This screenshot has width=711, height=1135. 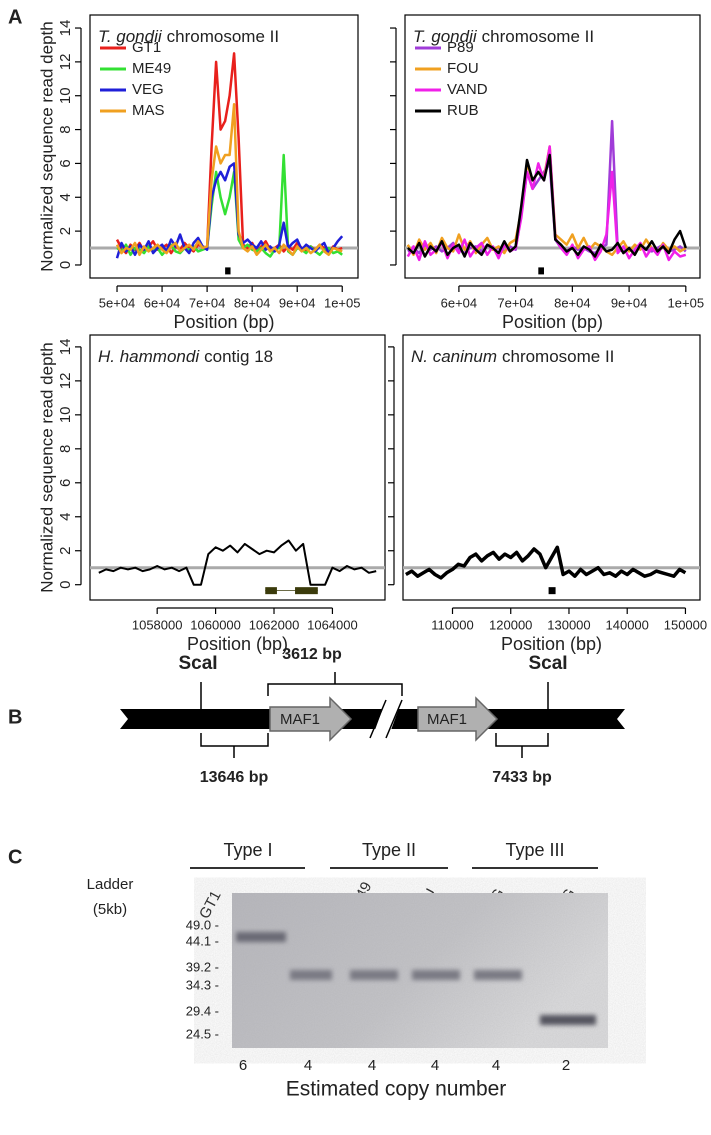 I want to click on y-tick-label: 12, so click(x=65, y=381).